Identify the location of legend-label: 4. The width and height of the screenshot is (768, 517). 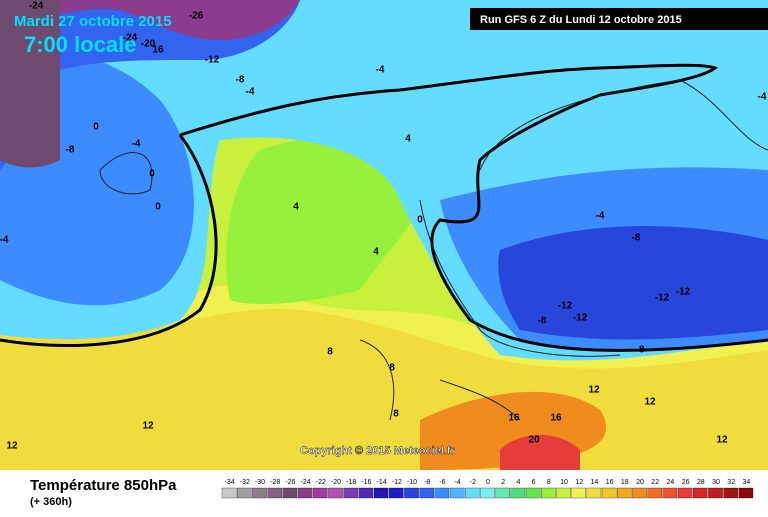
(518, 482).